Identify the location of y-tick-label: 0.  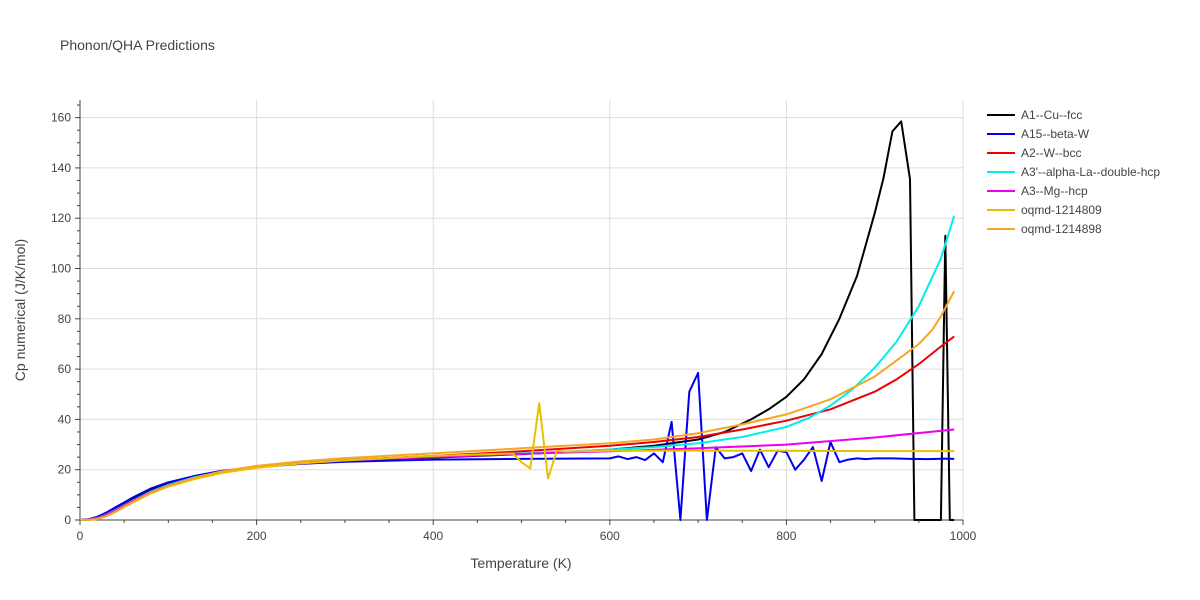
(67, 520).